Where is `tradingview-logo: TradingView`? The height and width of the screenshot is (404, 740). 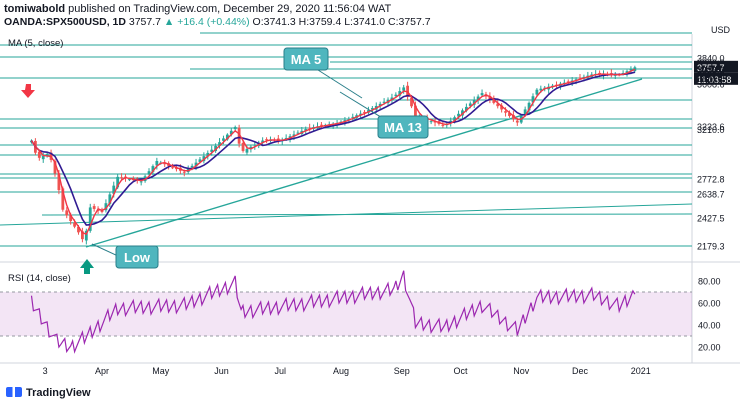 tradingview-logo: TradingView is located at coordinates (48, 393).